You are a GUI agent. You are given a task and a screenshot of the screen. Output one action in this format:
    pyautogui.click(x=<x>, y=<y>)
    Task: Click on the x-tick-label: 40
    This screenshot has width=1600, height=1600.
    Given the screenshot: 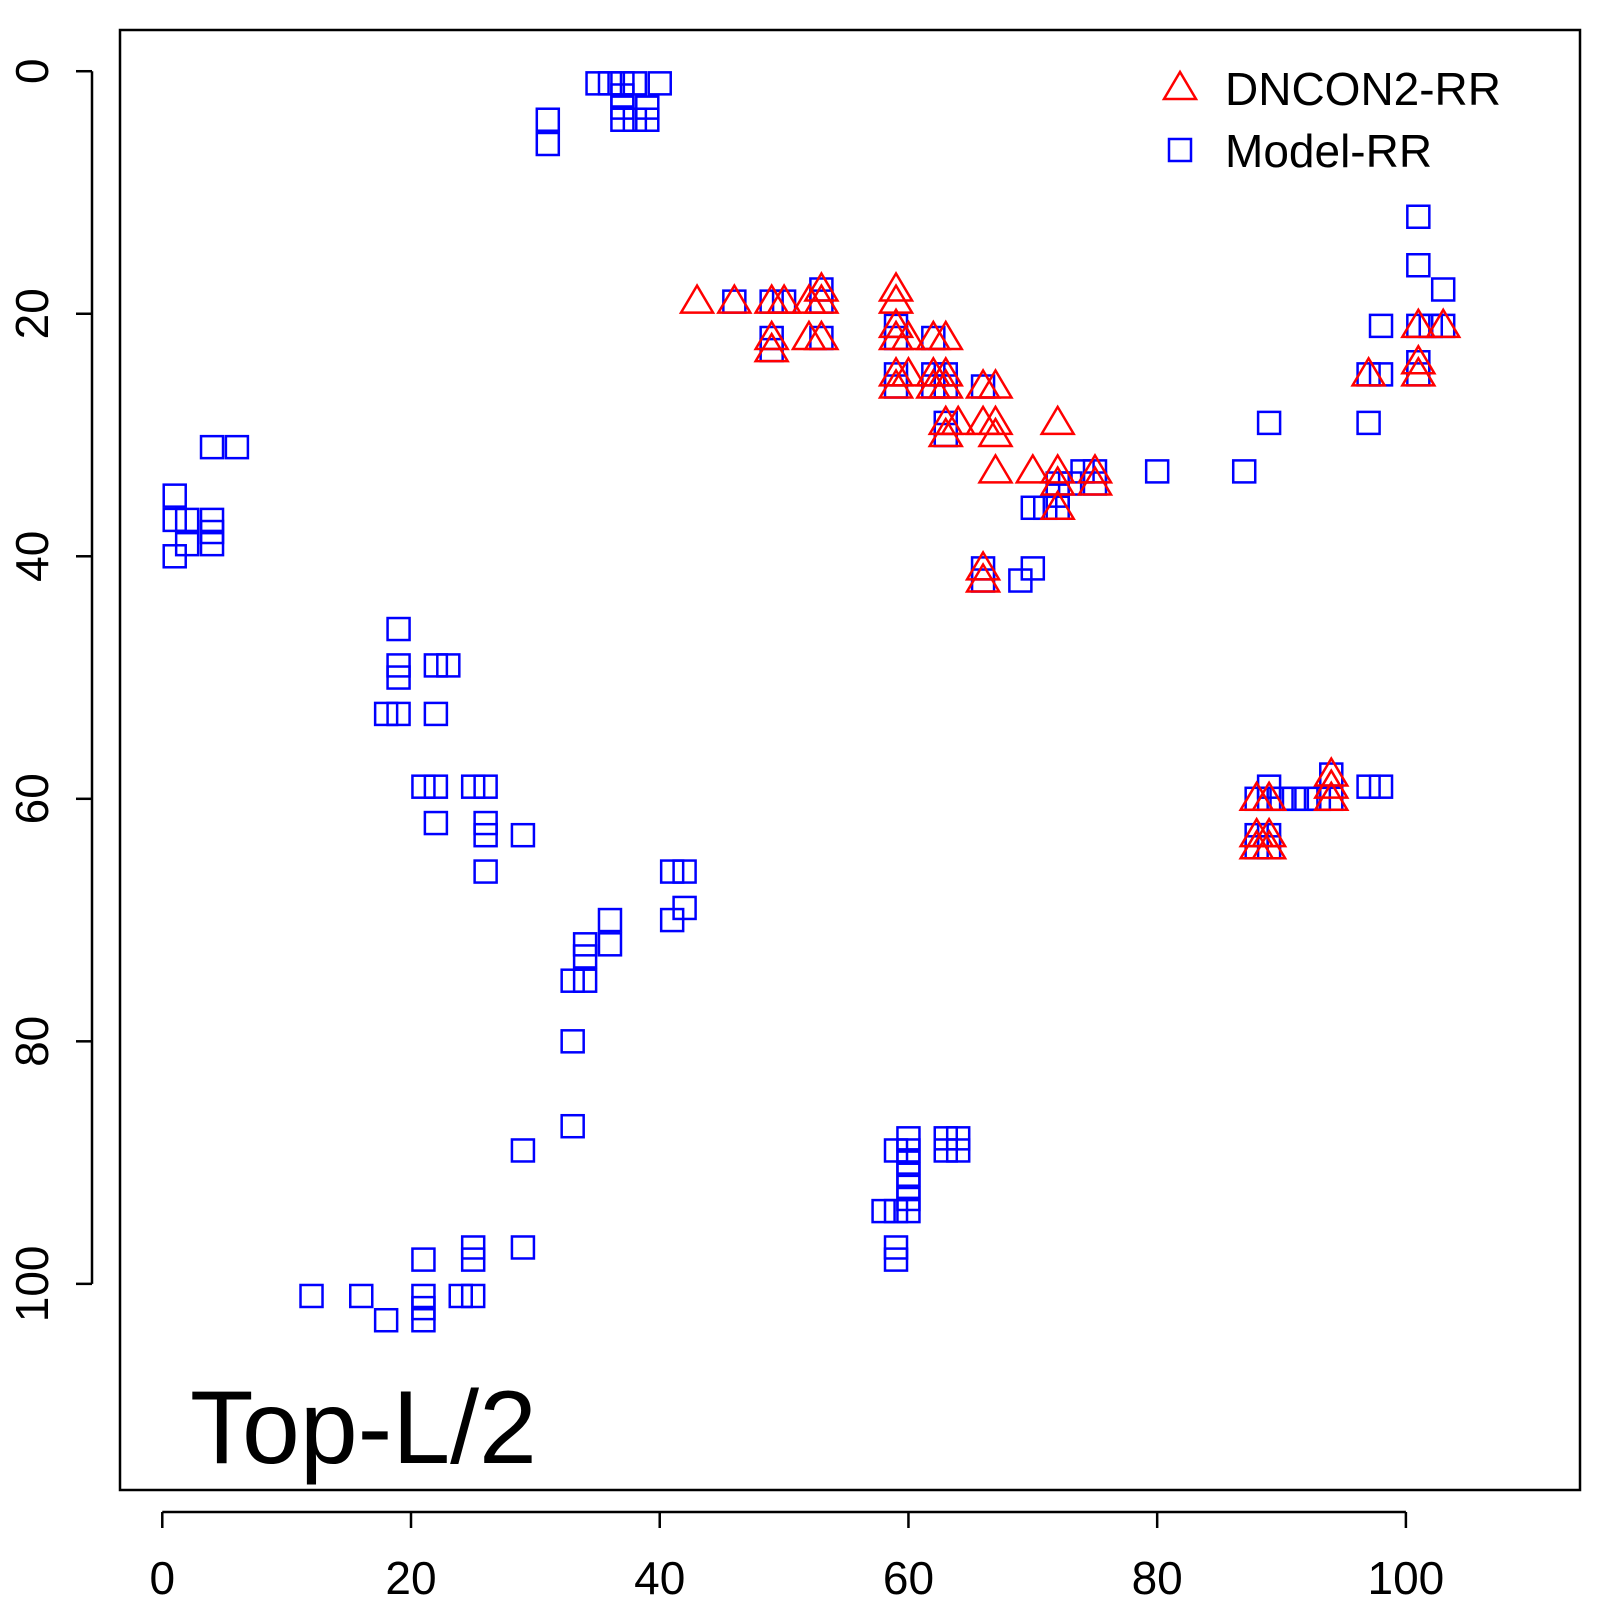 What is the action you would take?
    pyautogui.click(x=659, y=1576)
    